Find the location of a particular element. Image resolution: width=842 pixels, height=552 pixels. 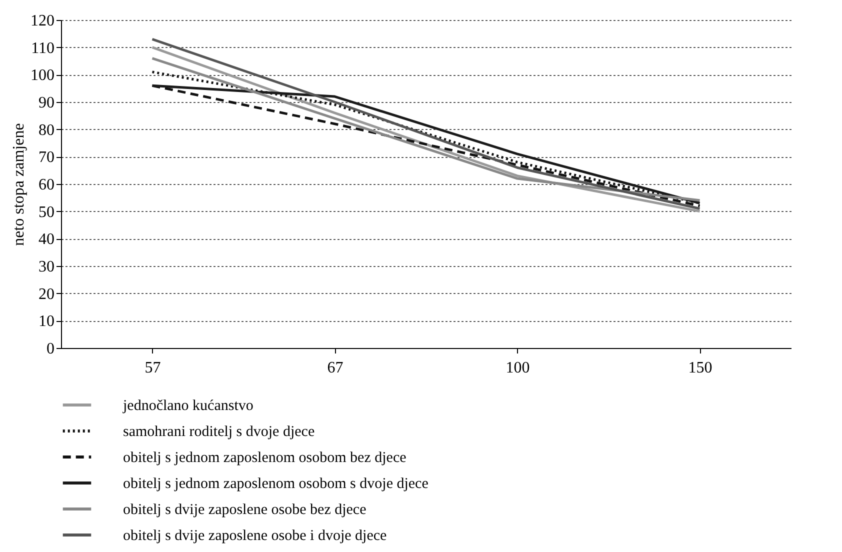

y-tick-label: 20 is located at coordinates (46, 294).